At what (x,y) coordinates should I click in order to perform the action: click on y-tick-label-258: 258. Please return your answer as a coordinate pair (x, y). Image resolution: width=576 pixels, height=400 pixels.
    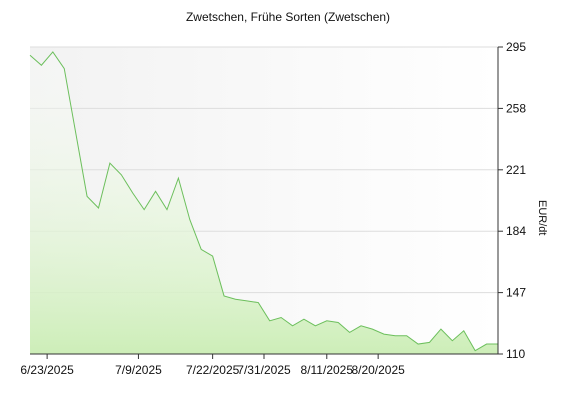
    Looking at the image, I should click on (516, 108).